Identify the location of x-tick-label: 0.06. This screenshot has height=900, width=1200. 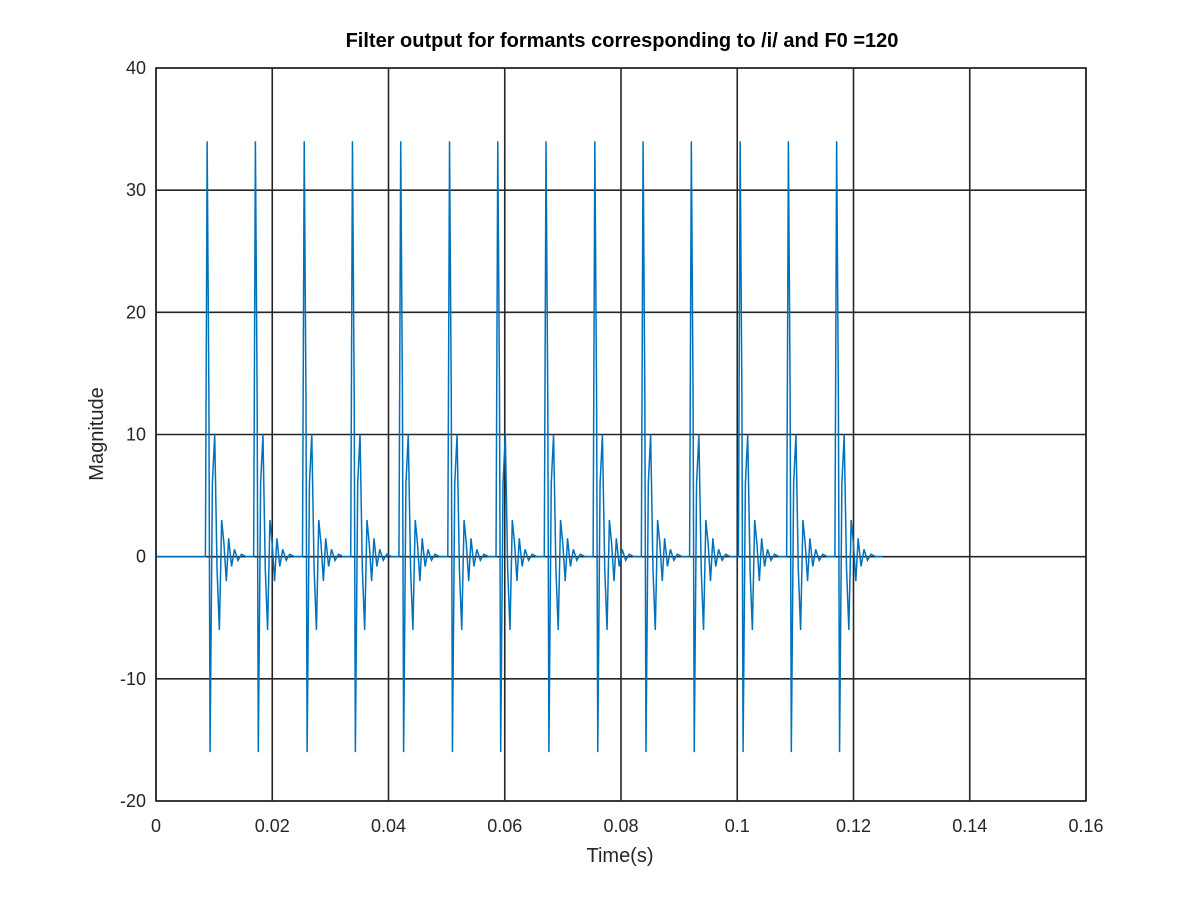
(504, 826).